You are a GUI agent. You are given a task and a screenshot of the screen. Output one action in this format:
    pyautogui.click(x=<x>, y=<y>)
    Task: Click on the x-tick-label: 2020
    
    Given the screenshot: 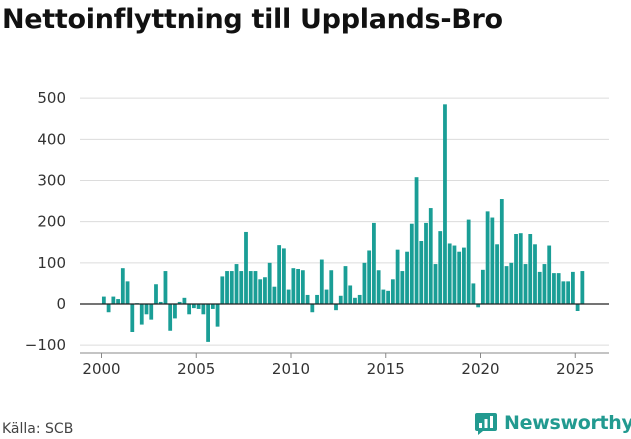 What is the action you would take?
    pyautogui.click(x=480, y=369)
    